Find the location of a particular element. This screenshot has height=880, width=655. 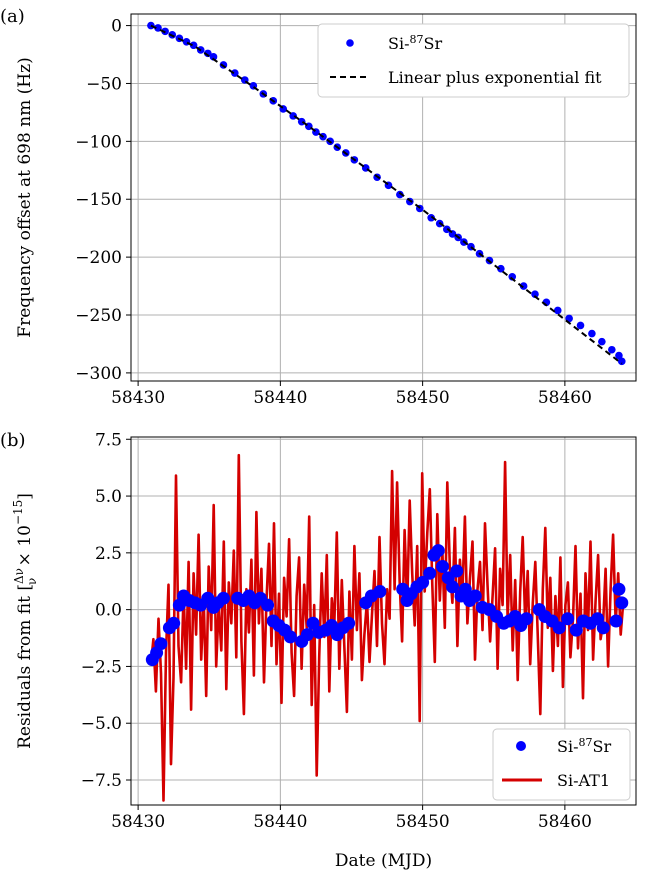

panel-a-legend: Si-87Sr Linear plus exponential fit is located at coordinates (473, 60).